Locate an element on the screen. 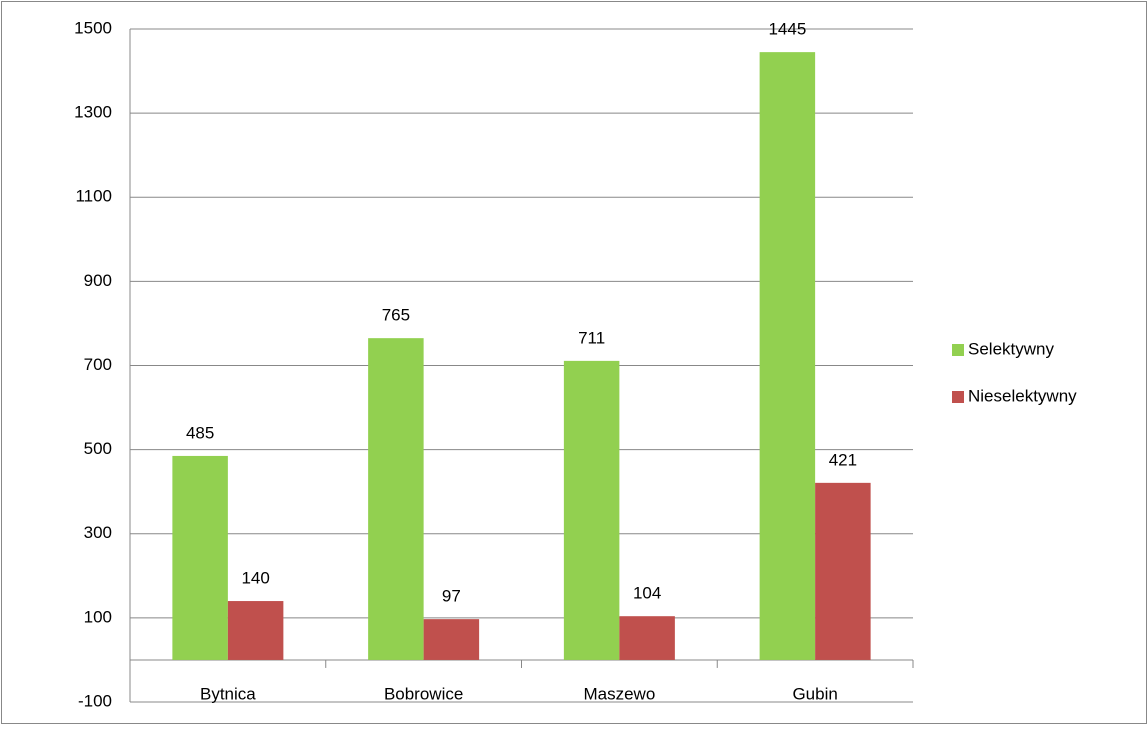 Image resolution: width=1148 pixels, height=730 pixels. y-tick-label: 1300 is located at coordinates (93, 112).